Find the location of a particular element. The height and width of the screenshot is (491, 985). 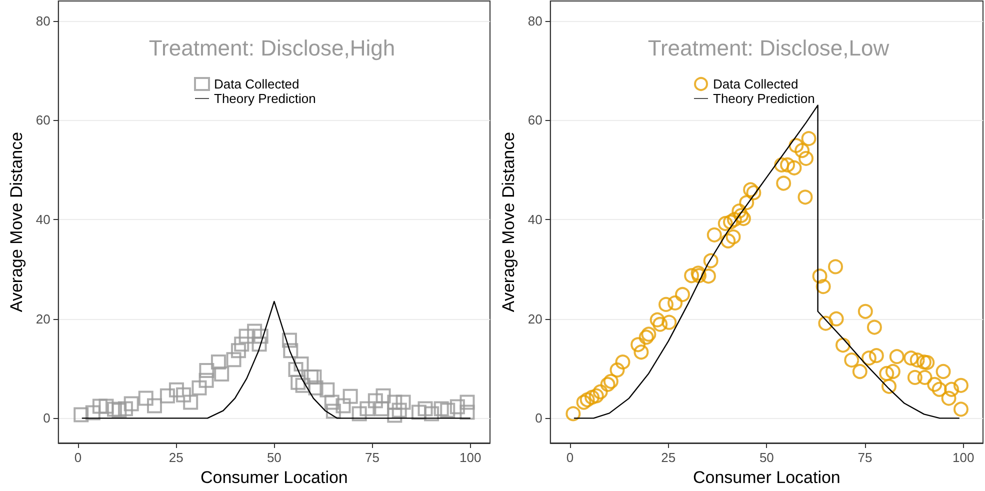

text: Treatment: Disclose,High is located at coordinates (272, 48).